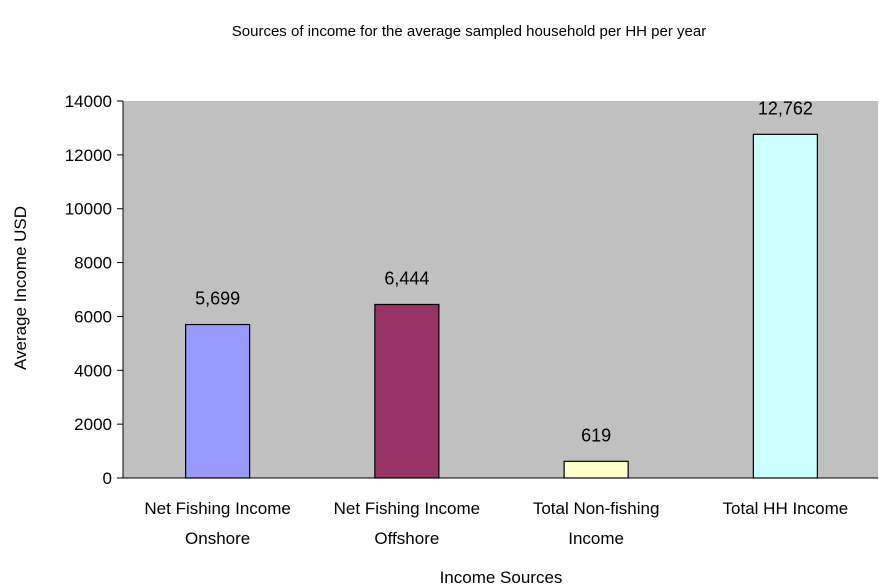 The image size is (879, 588). What do you see at coordinates (406, 278) in the screenshot?
I see `data-label: 6,444` at bounding box center [406, 278].